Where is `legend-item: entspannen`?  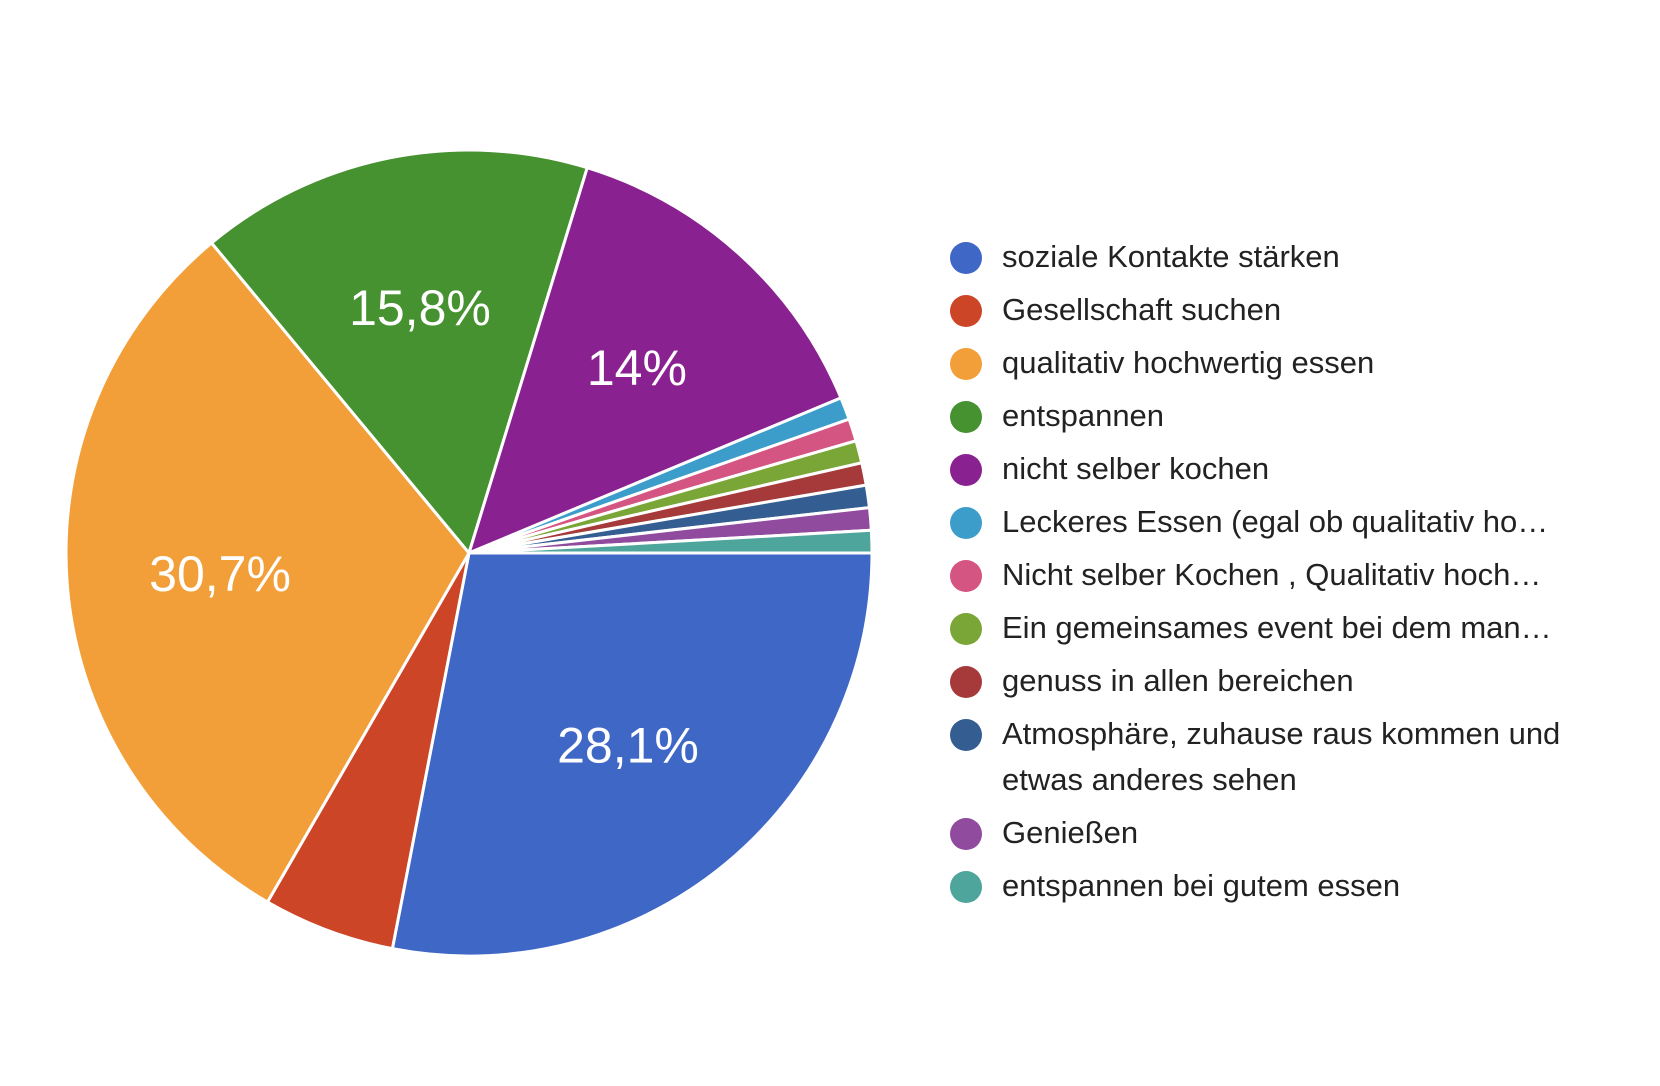
legend-item: entspannen is located at coordinates (1295, 416).